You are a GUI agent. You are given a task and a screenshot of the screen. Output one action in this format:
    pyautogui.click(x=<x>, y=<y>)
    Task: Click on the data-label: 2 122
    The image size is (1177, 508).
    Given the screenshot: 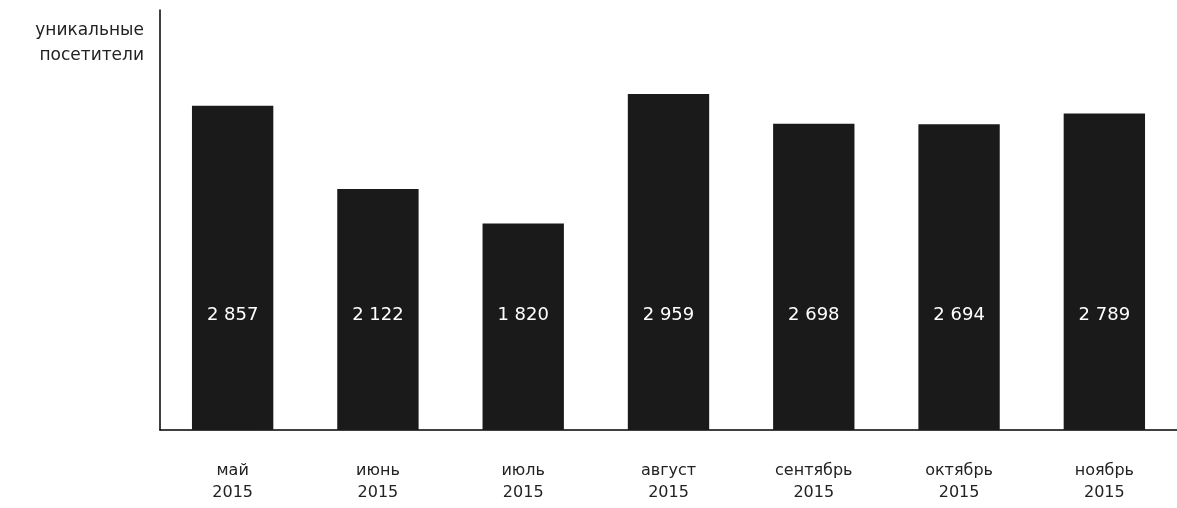 What is the action you would take?
    pyautogui.click(x=378, y=313)
    